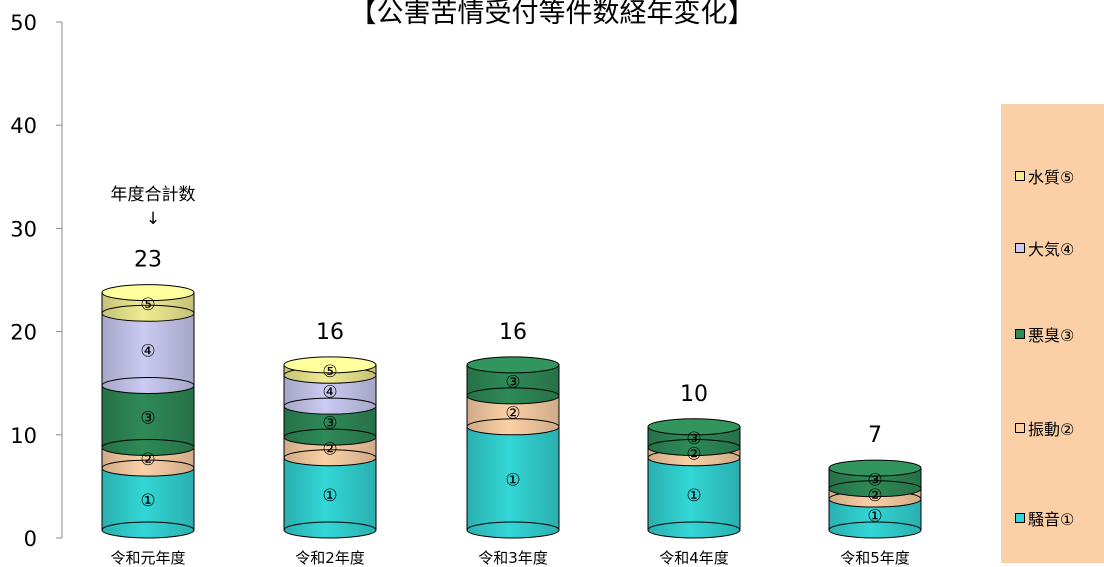 Image resolution: width=1104 pixels, height=567 pixels. What do you see at coordinates (330, 558) in the screenshot?
I see `x-tick-label: 令和2年度` at bounding box center [330, 558].